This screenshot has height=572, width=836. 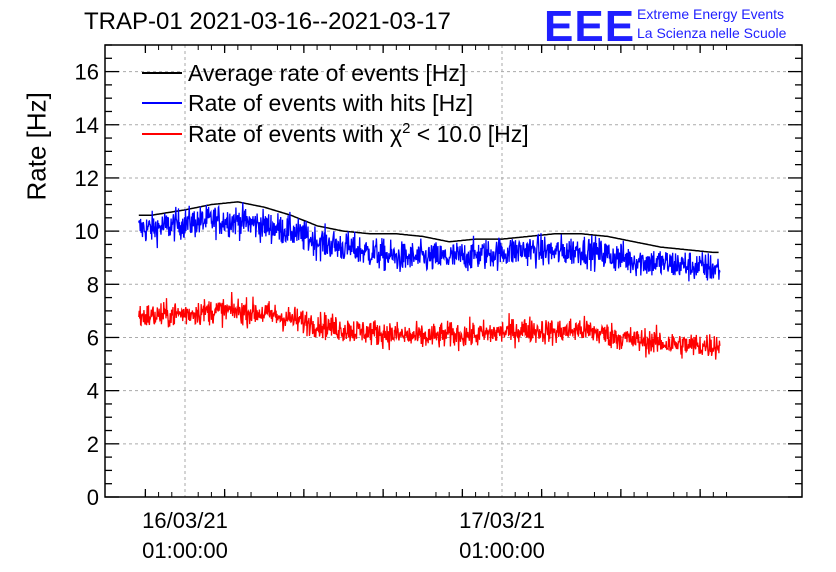 I want to click on series-hits-rate, so click(x=429, y=242).